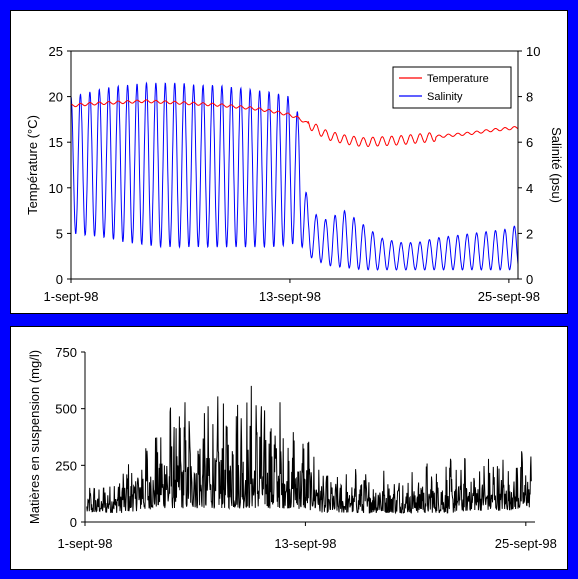  I want to click on temperature-line, so click(295, 123).